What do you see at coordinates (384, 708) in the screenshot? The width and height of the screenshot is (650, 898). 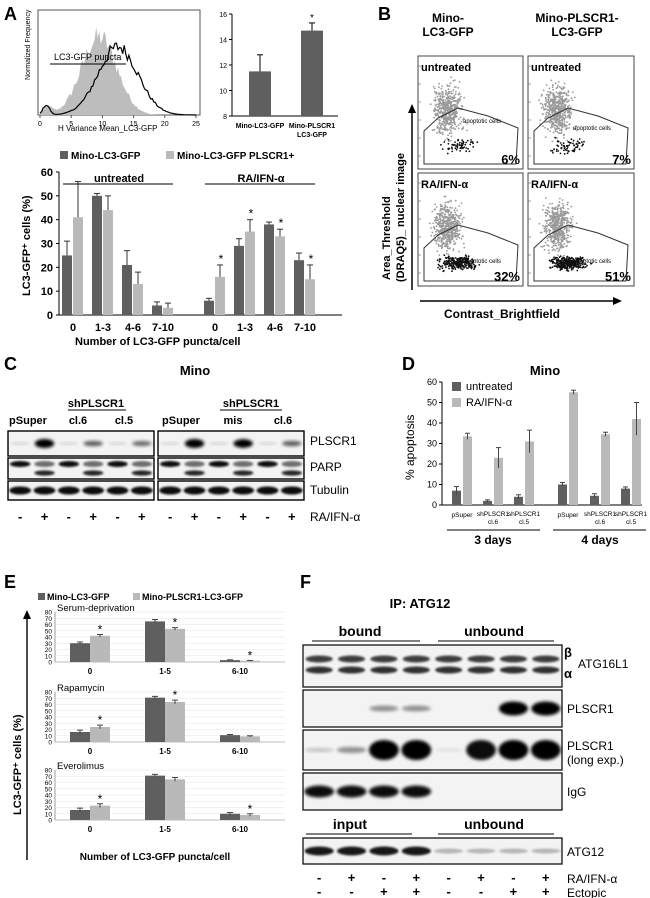 I see `f-band-plscr1` at bounding box center [384, 708].